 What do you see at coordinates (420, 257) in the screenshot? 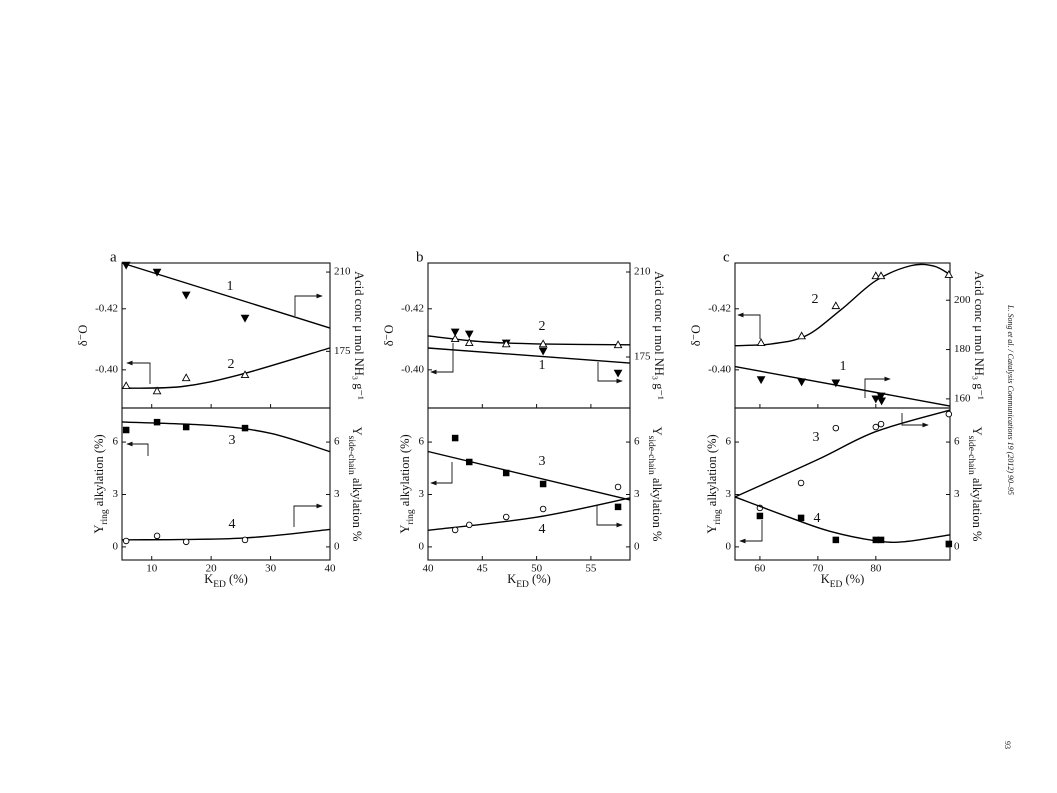
I see `panel-label: b` at bounding box center [420, 257].